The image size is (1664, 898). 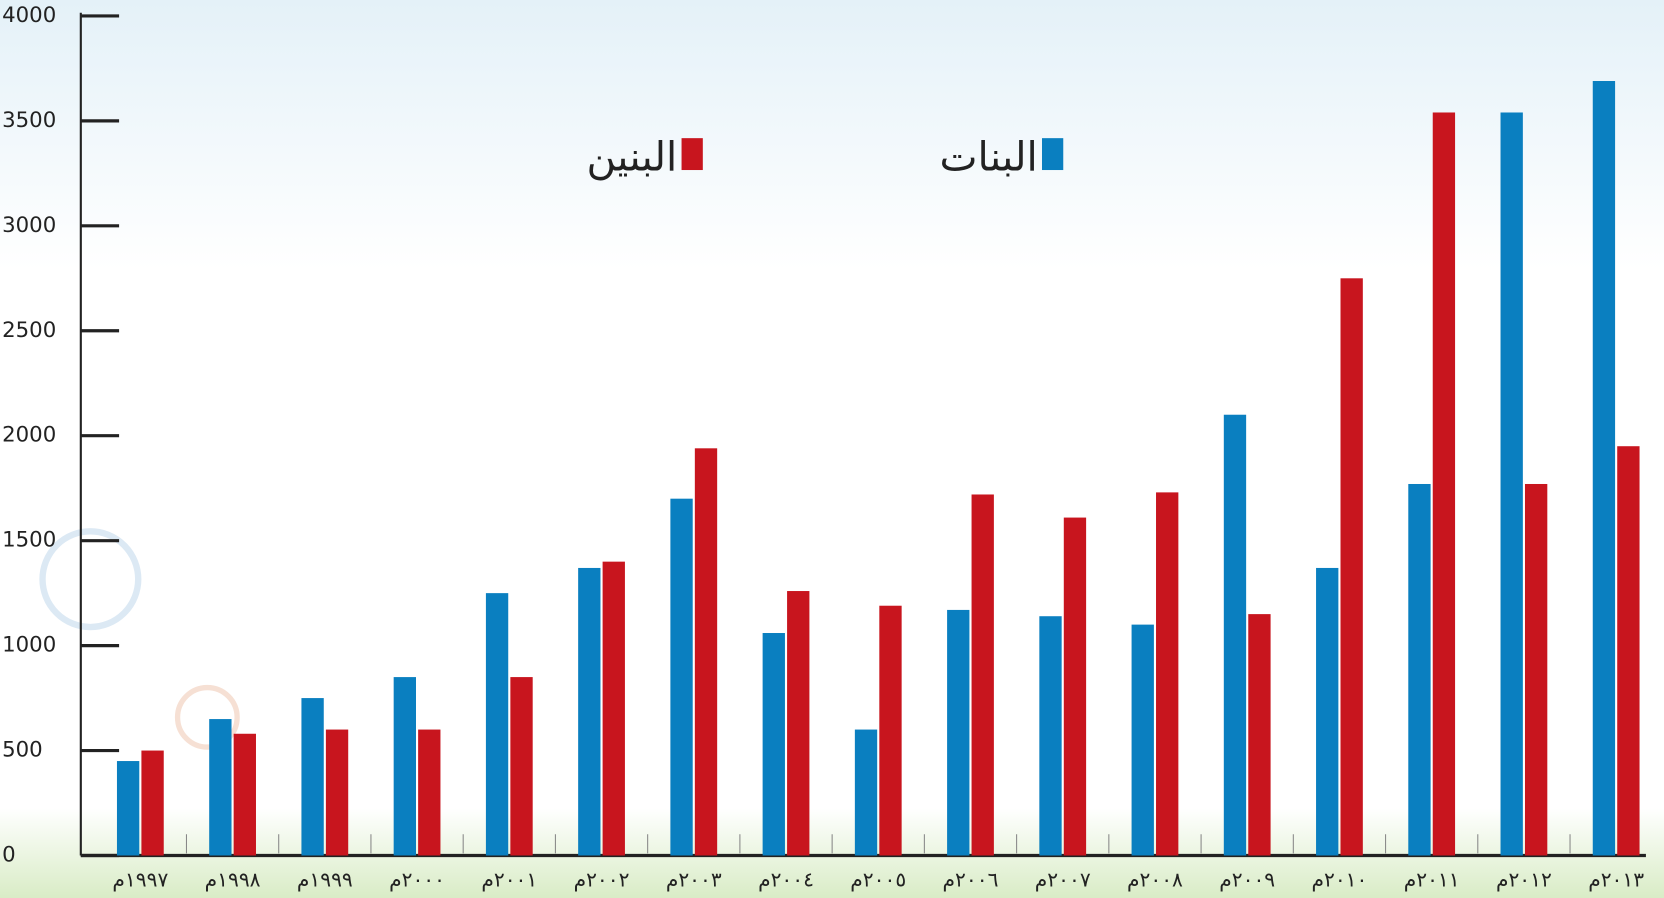 I want to click on x-tick-label: ٢٠٠٨م, so click(x=1155, y=879).